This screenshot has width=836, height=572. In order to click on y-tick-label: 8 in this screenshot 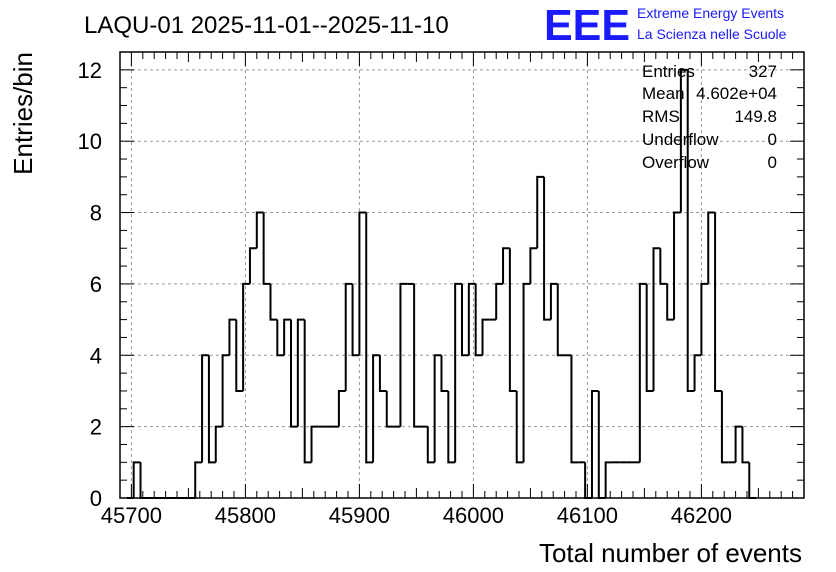, I will do `click(96, 213)`.